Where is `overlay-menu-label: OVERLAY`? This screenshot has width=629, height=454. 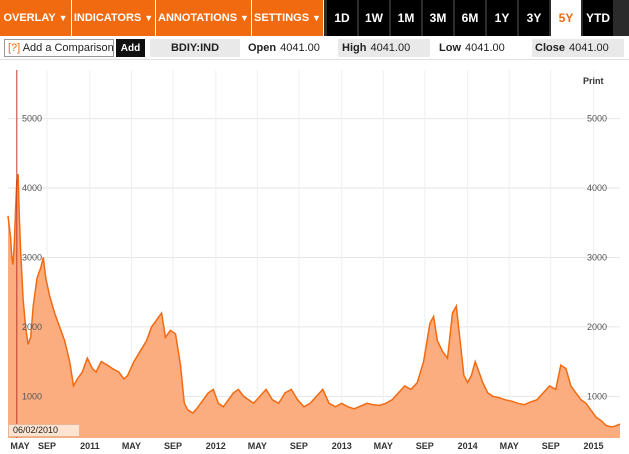
overlay-menu-label: OVERLAY is located at coordinates (29, 18).